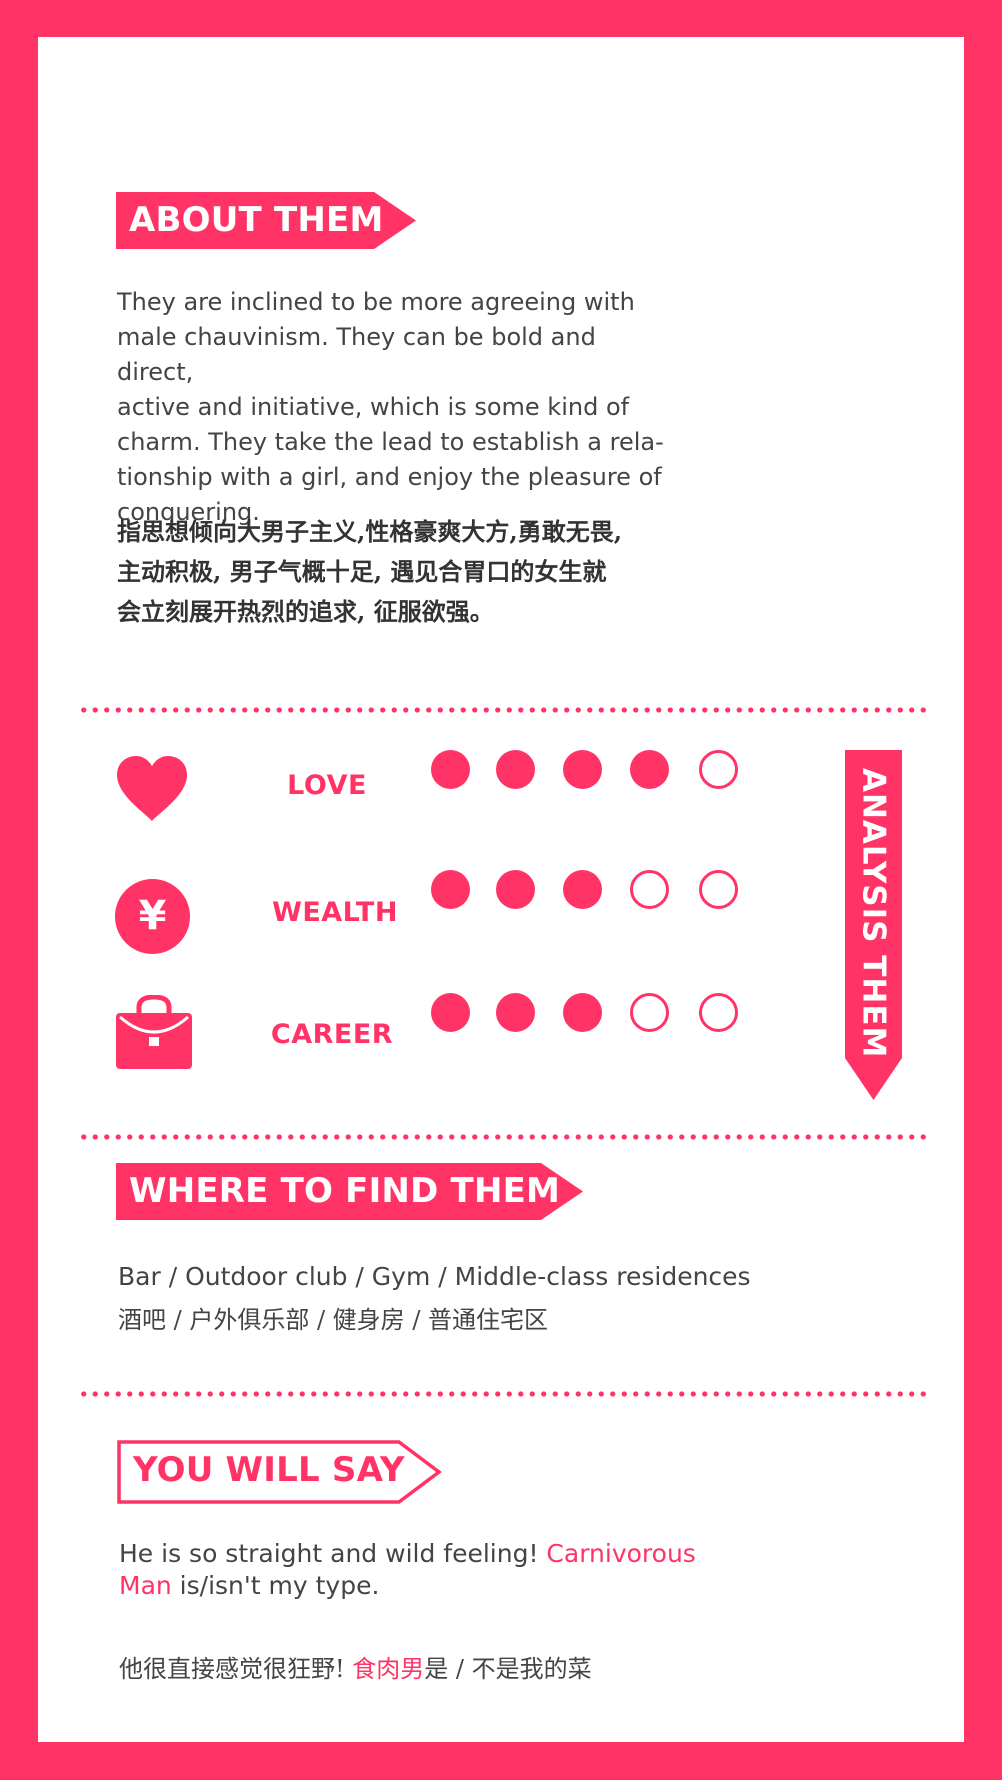 The image size is (1002, 1780). What do you see at coordinates (873, 913) in the screenshot?
I see `analysis-title: ANALYSIS THEM` at bounding box center [873, 913].